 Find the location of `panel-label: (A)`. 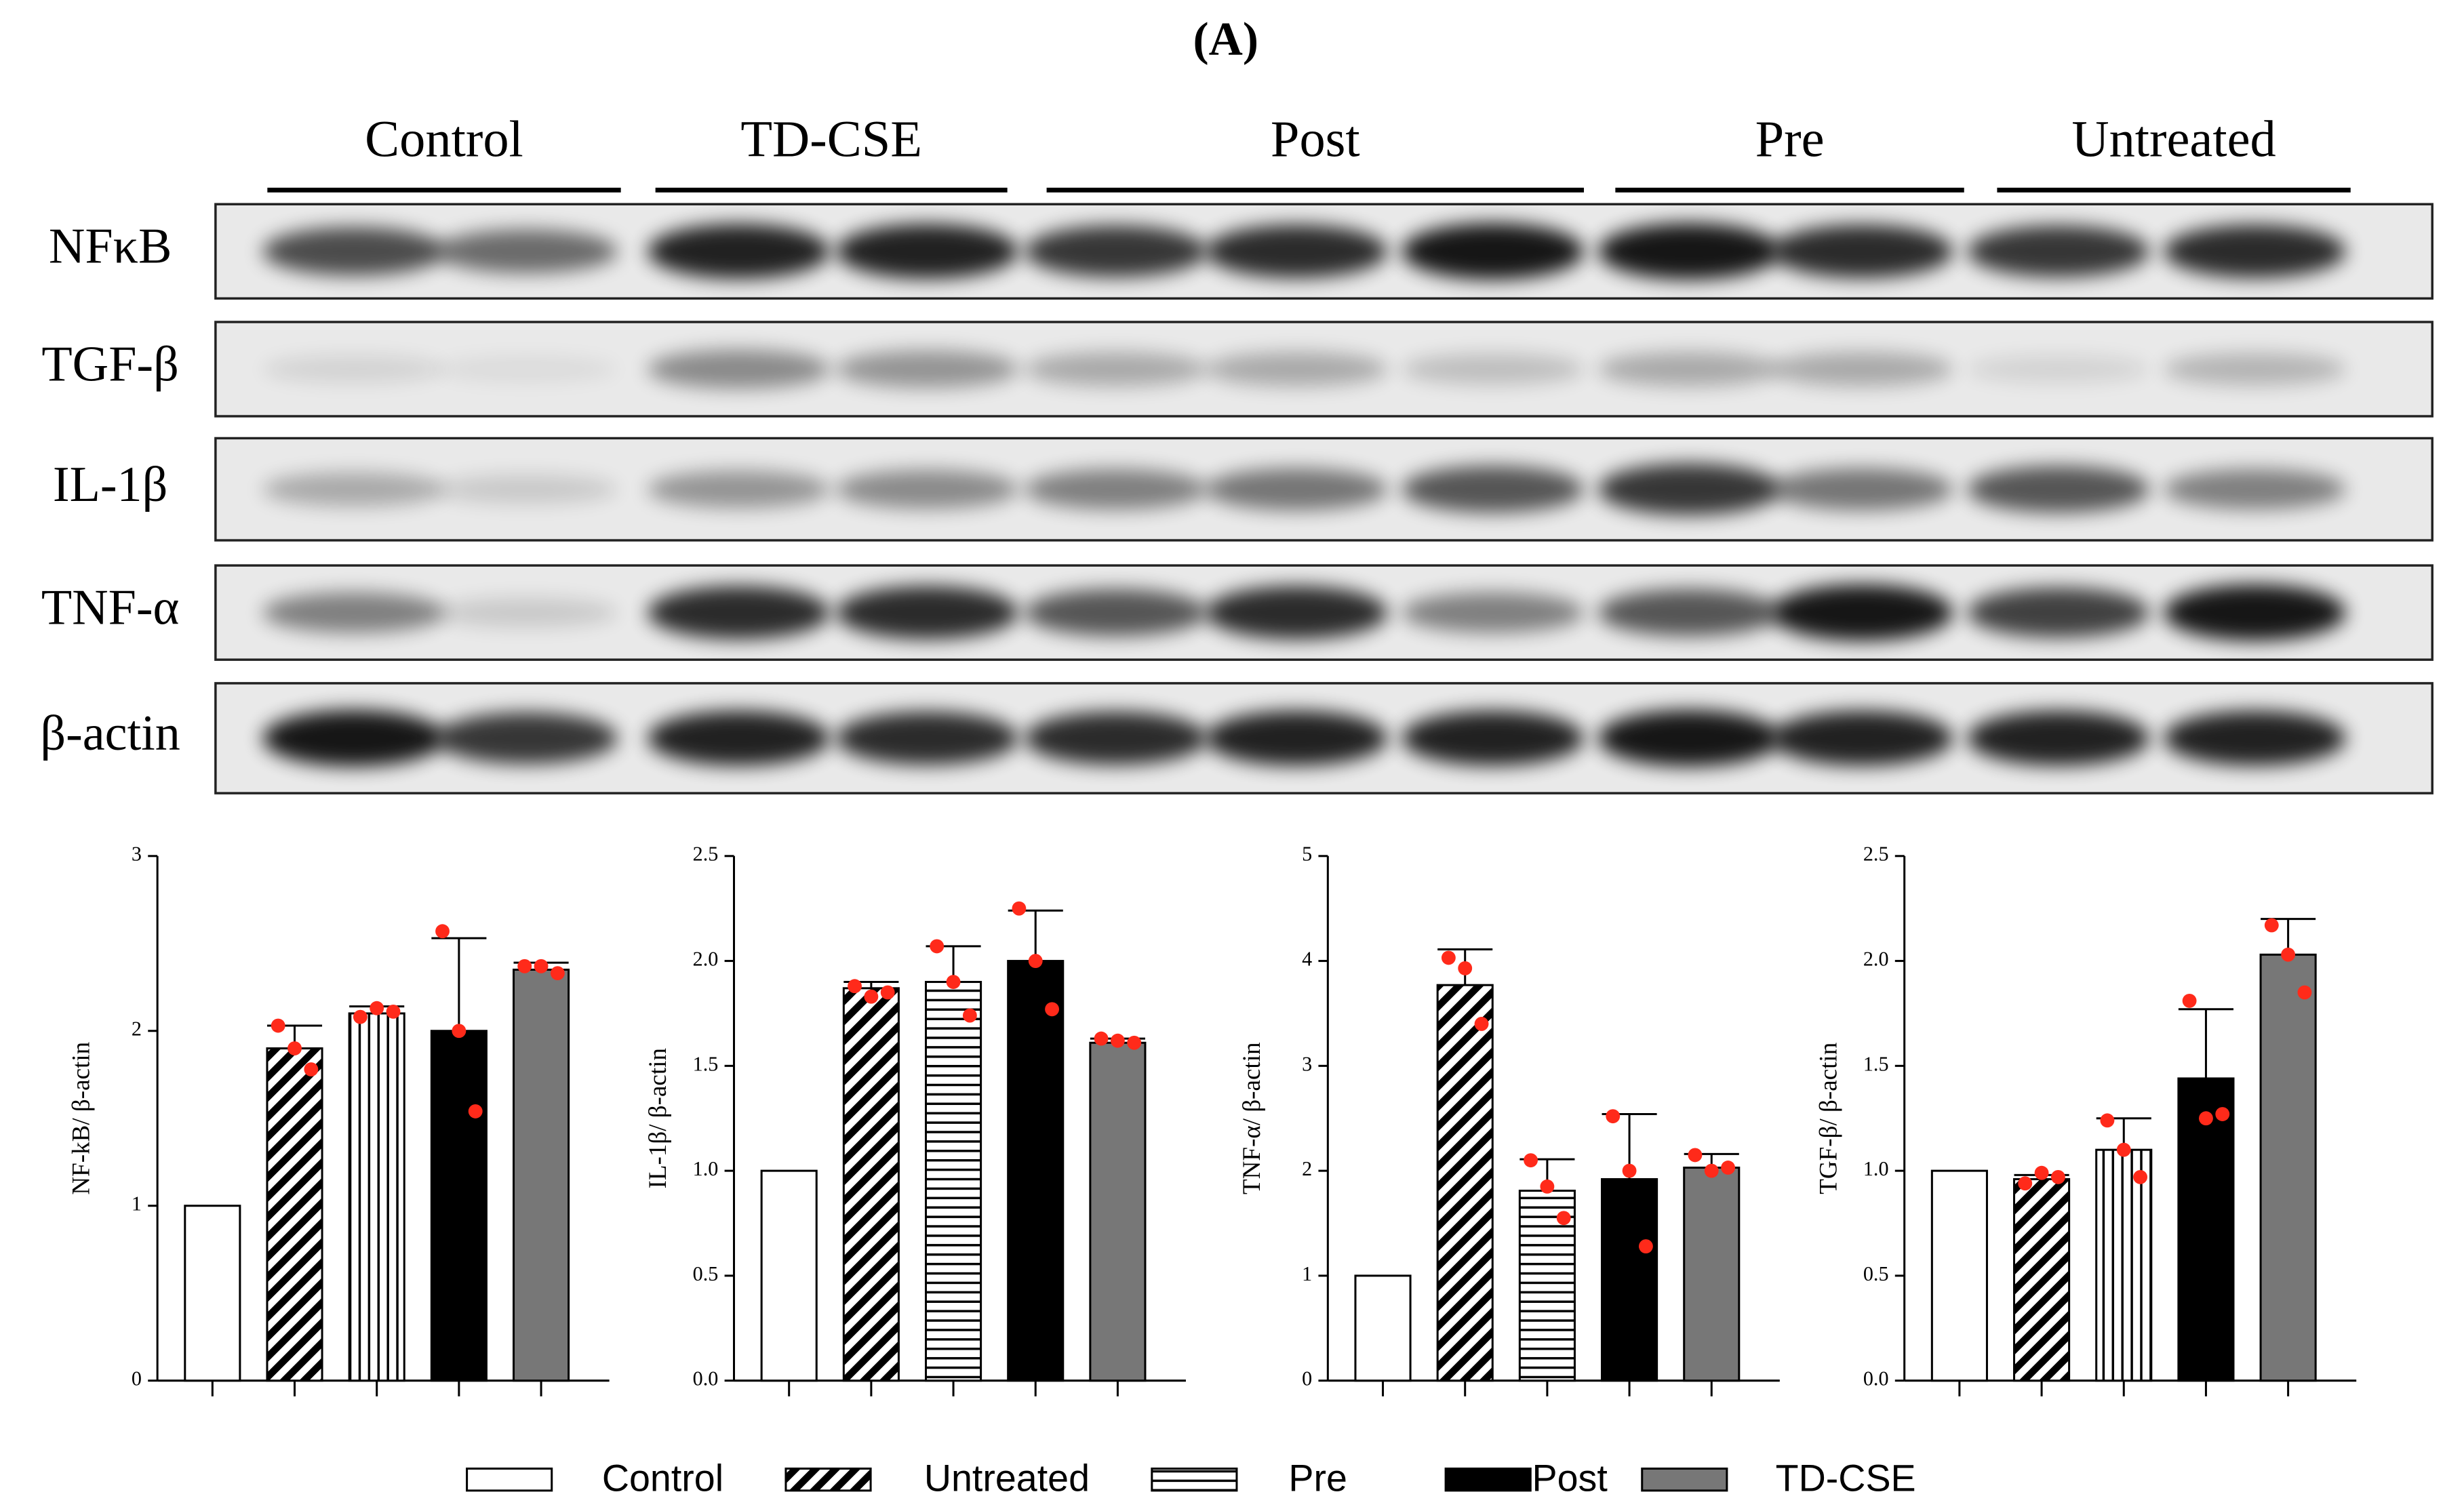

panel-label: (A) is located at coordinates (1226, 40).